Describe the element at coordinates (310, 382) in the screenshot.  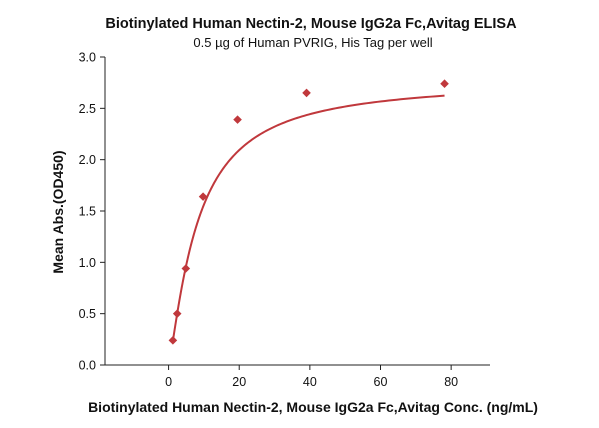
I see `x-tick-label: 40` at that location.